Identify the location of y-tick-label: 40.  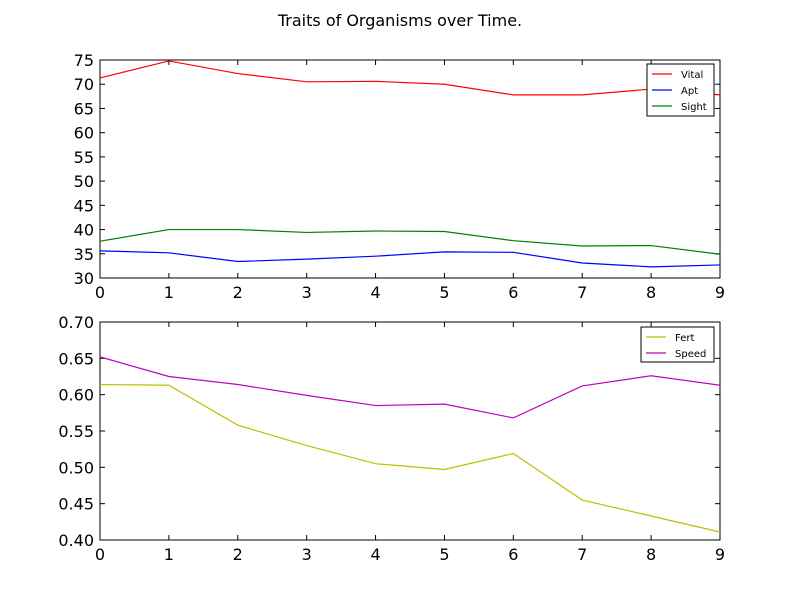
(84, 230).